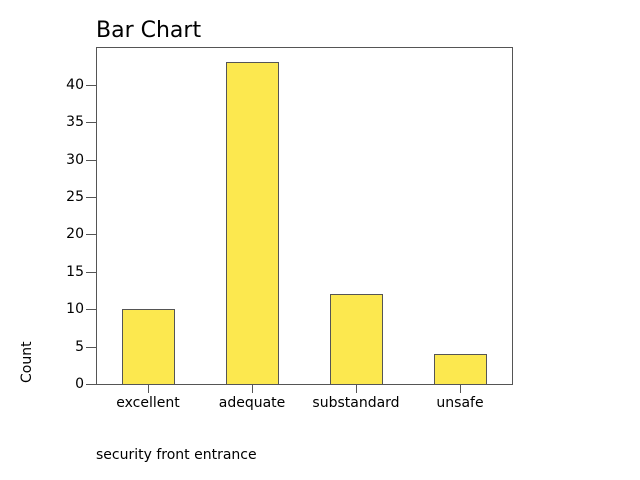 This screenshot has width=640, height=480. Describe the element at coordinates (460, 369) in the screenshot. I see `bar-unsafe` at that location.